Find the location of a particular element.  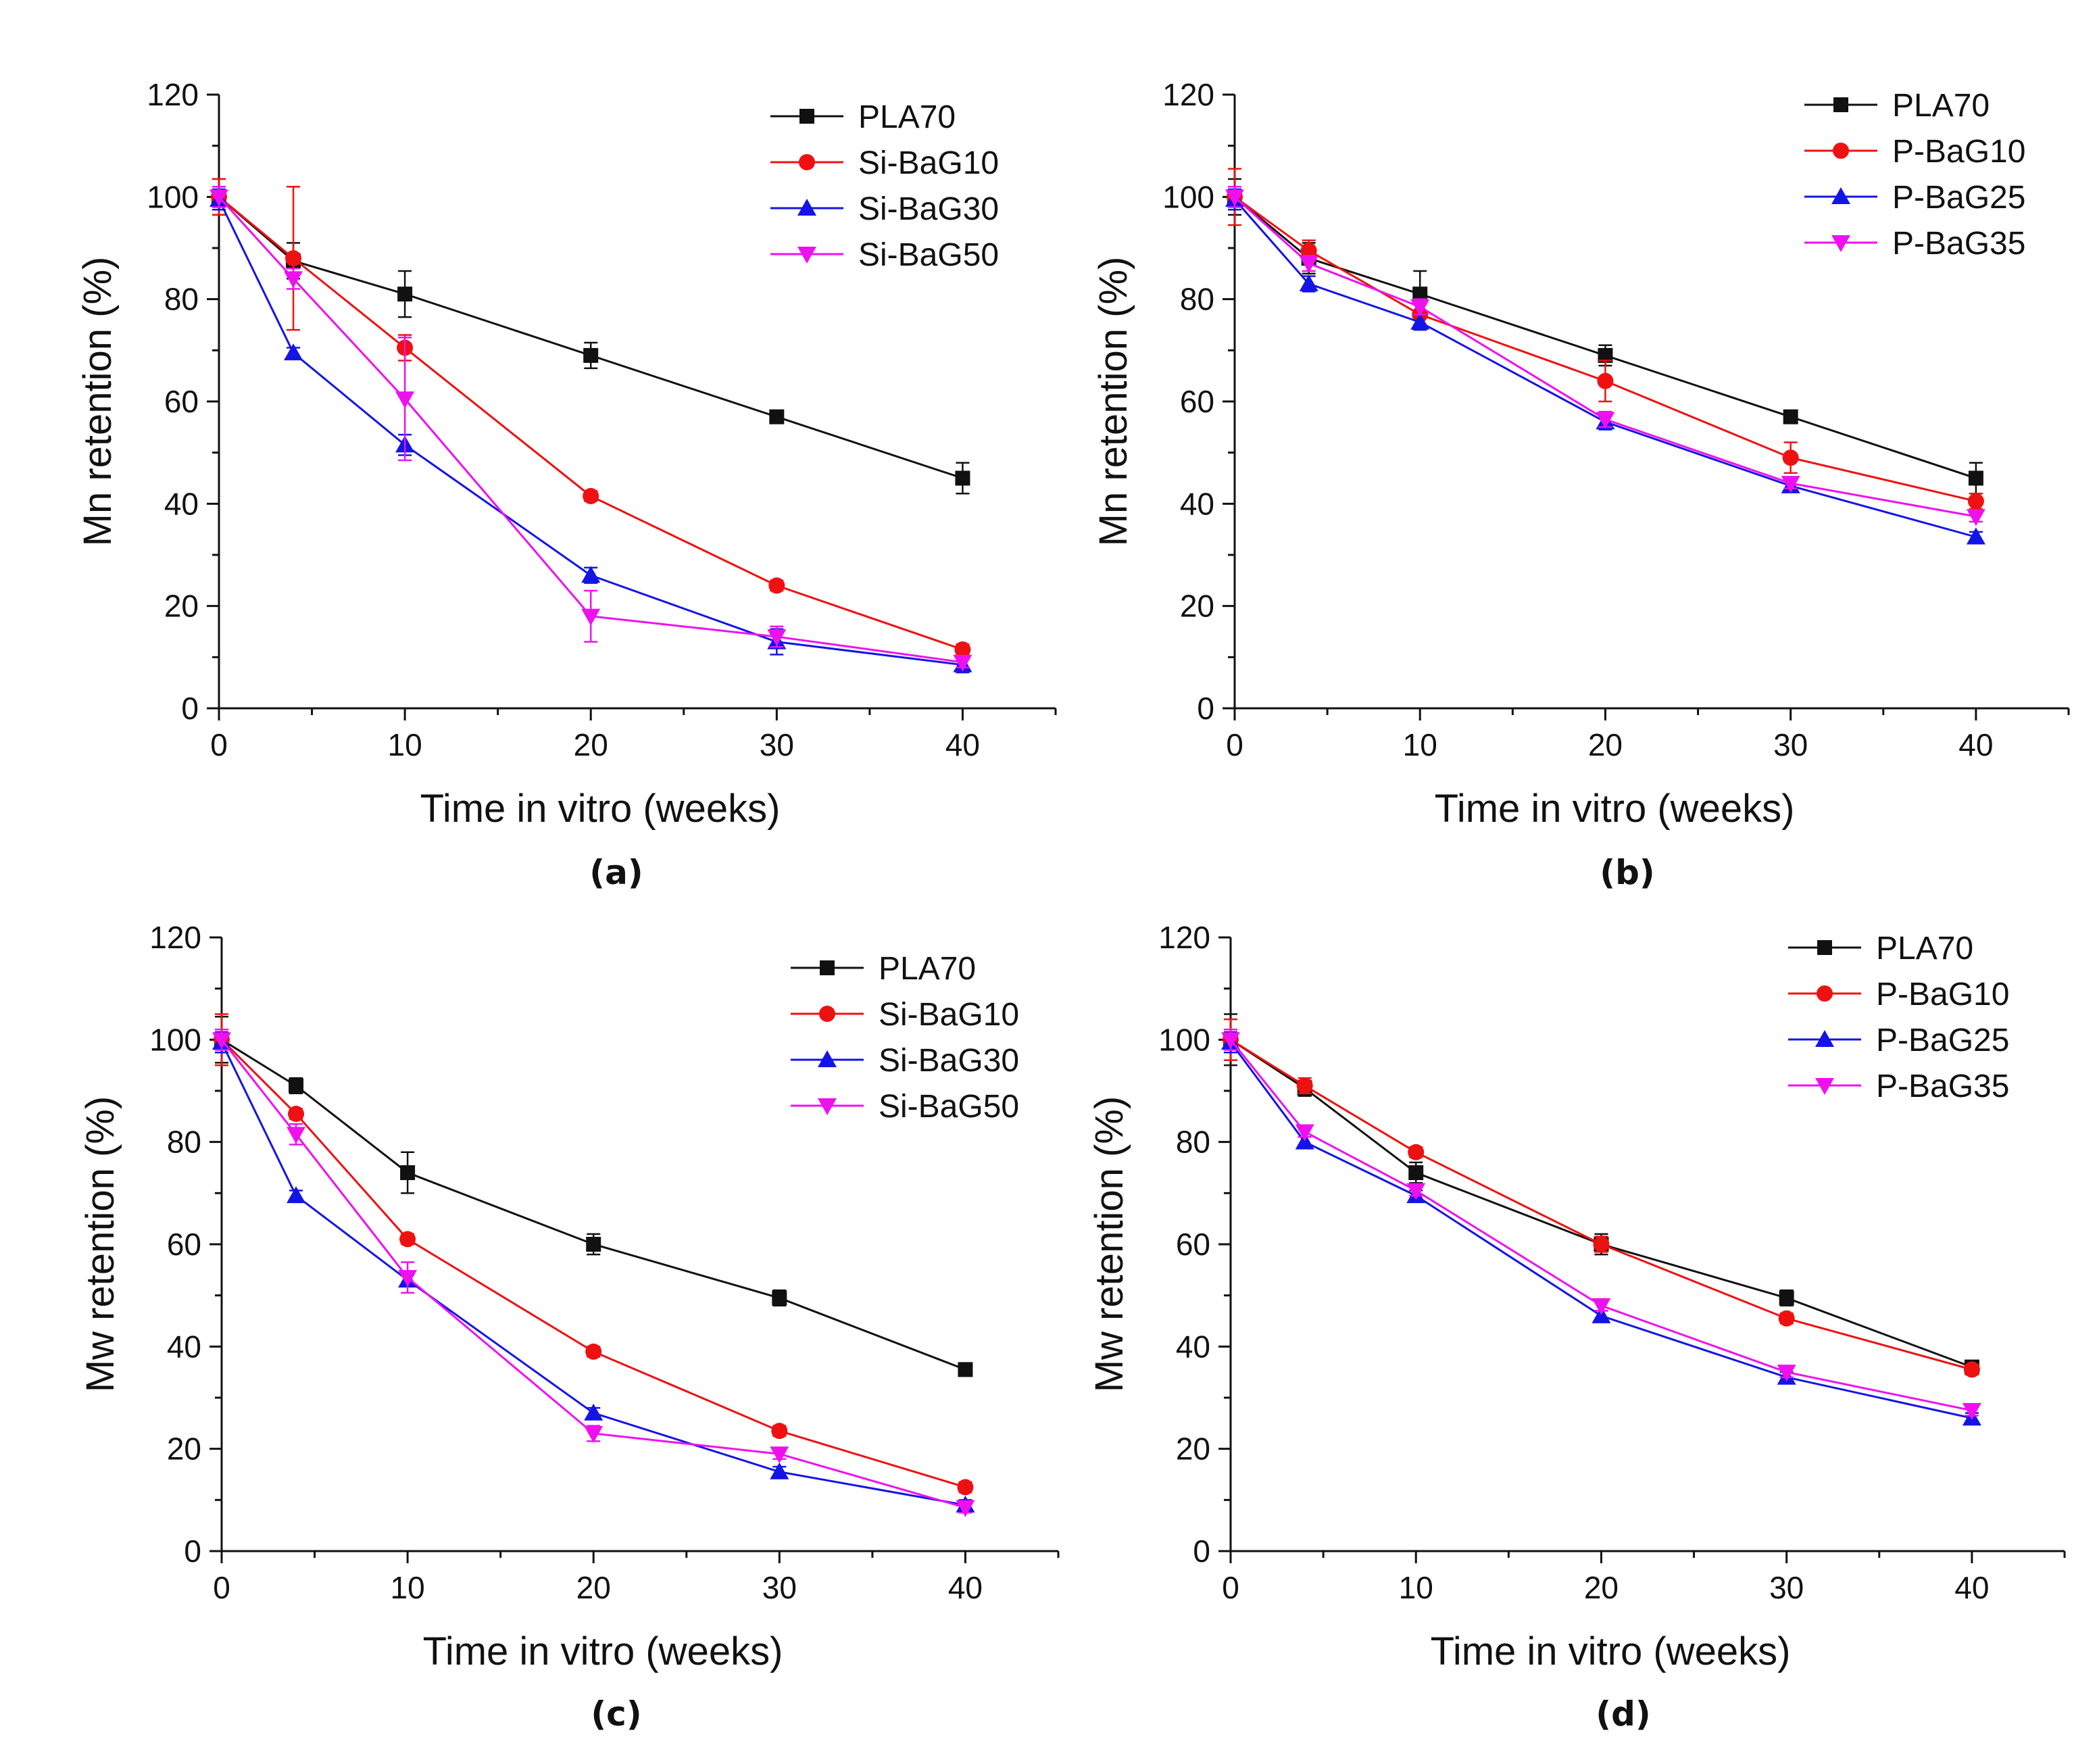

legend-label: PLA70 is located at coordinates (1924, 948).